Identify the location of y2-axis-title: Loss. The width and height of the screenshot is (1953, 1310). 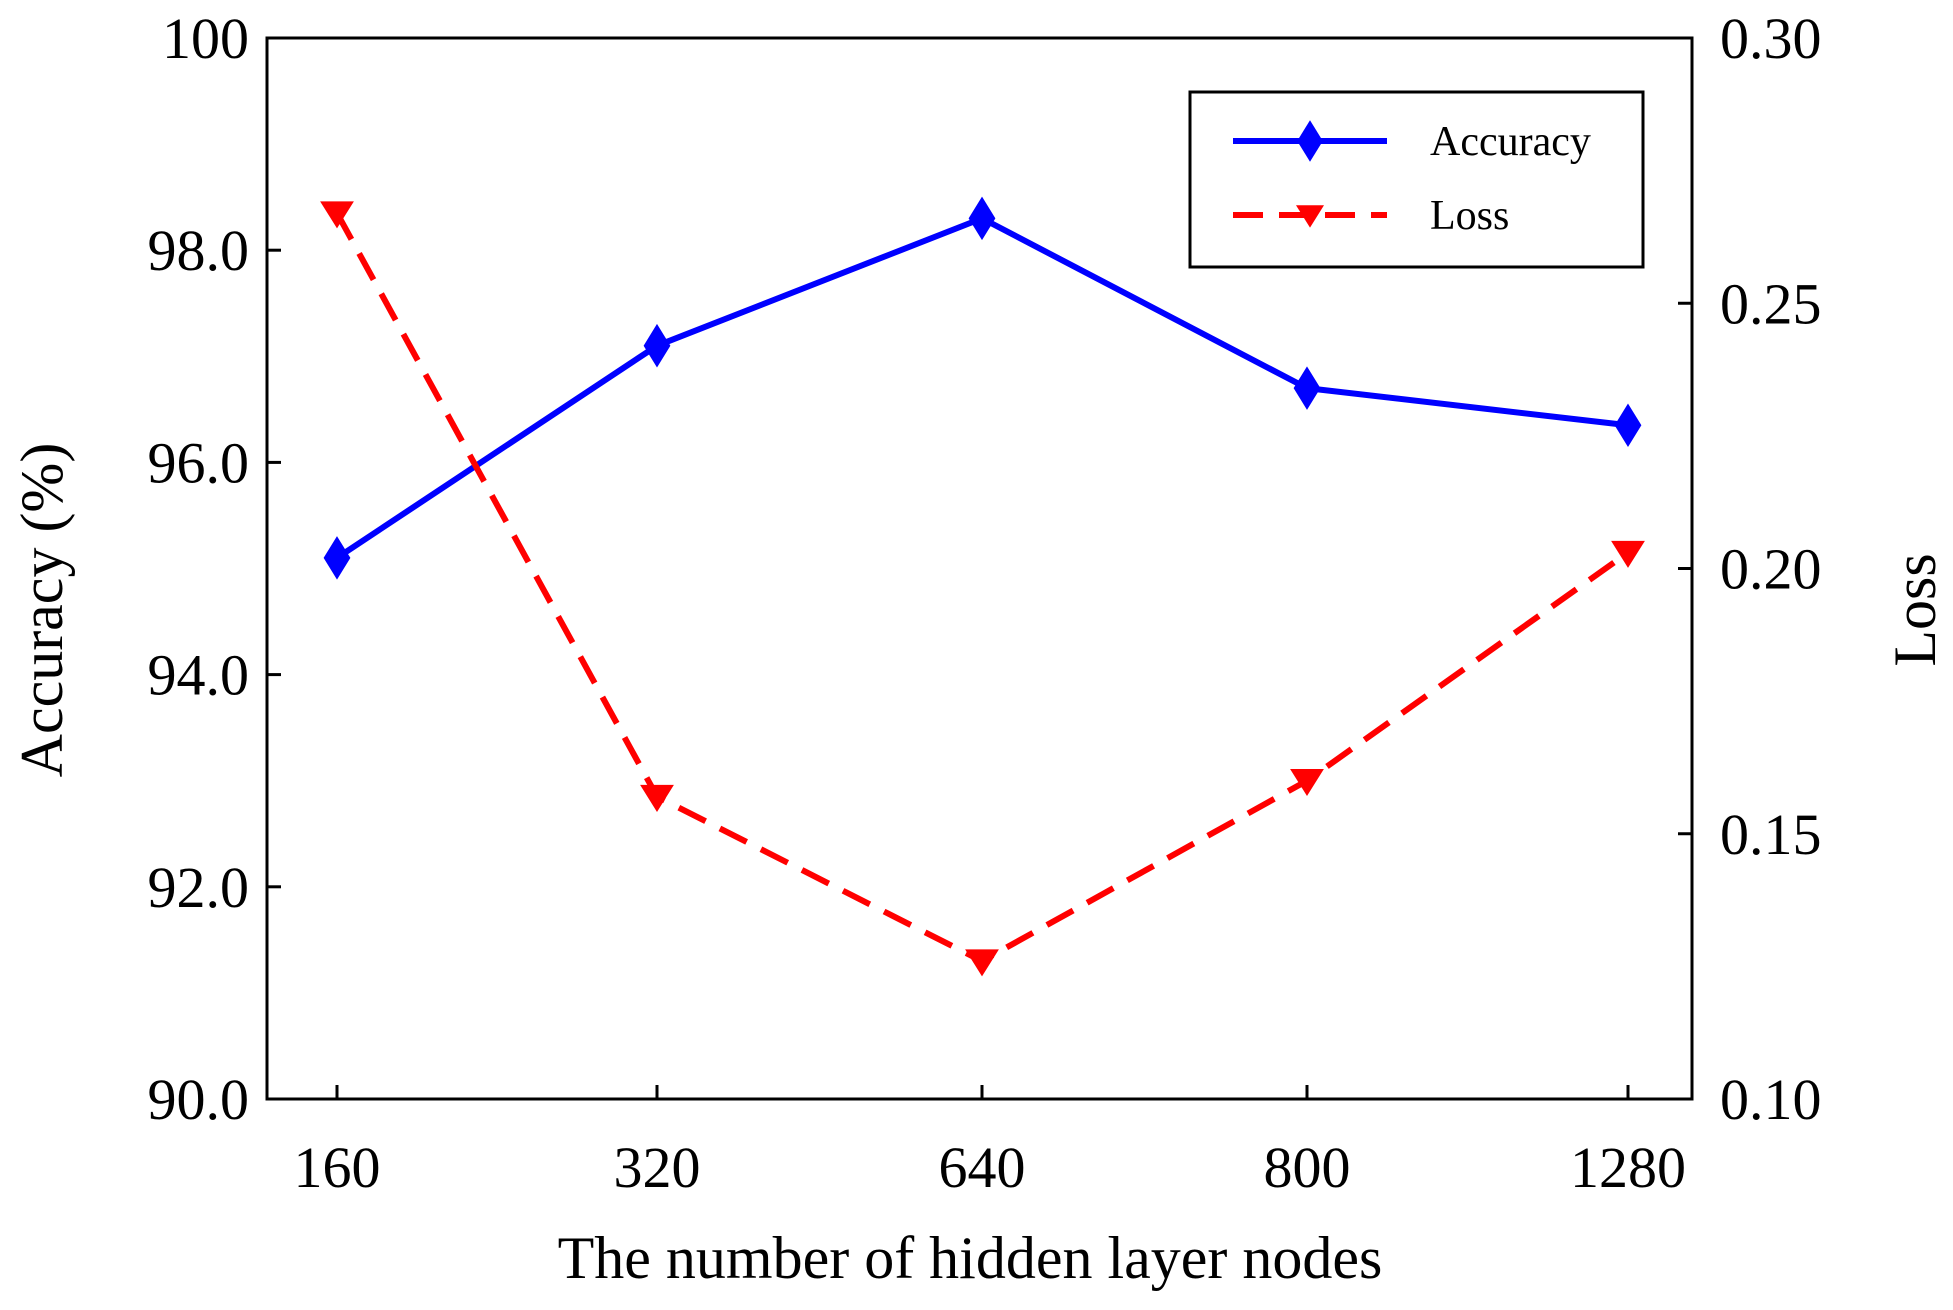
(1915, 609).